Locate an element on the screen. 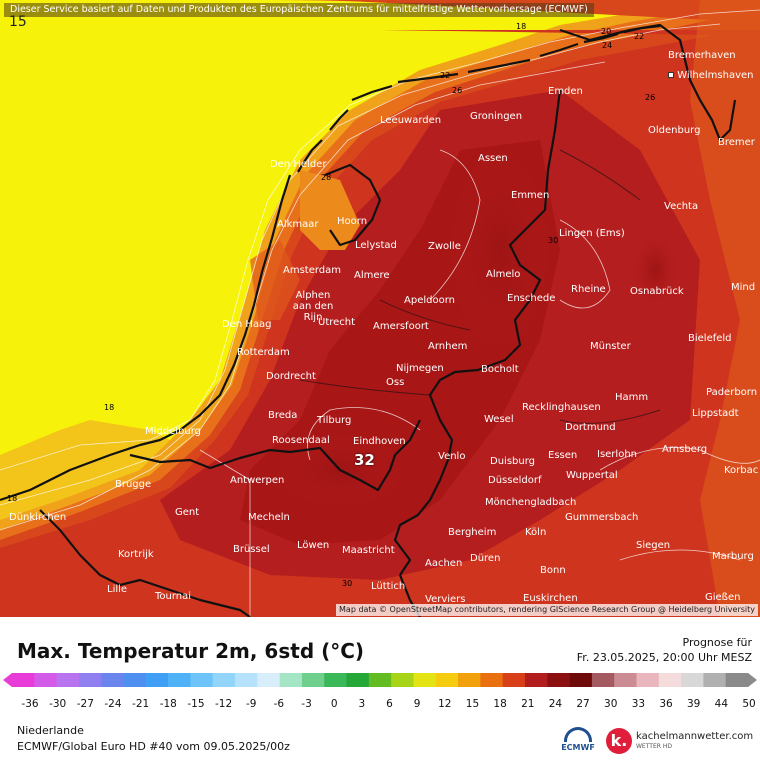 This screenshot has height=760, width=760. city-label: Hoorn is located at coordinates (352, 221).